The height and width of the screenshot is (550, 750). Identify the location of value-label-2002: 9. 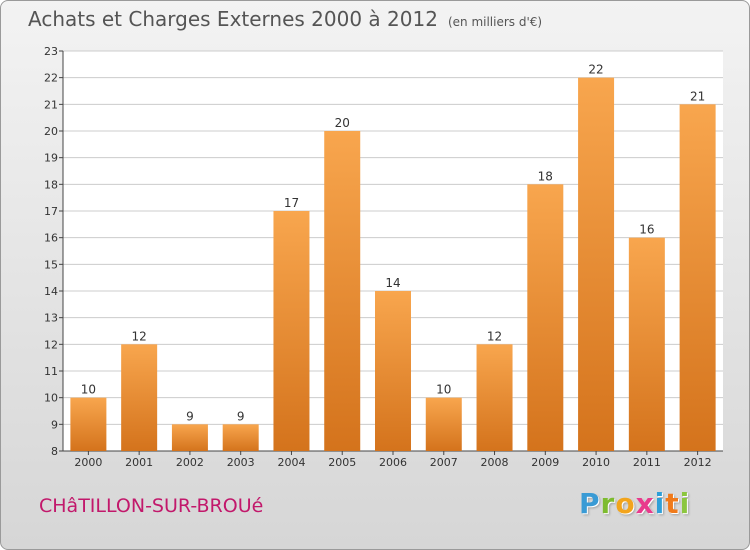
(190, 416).